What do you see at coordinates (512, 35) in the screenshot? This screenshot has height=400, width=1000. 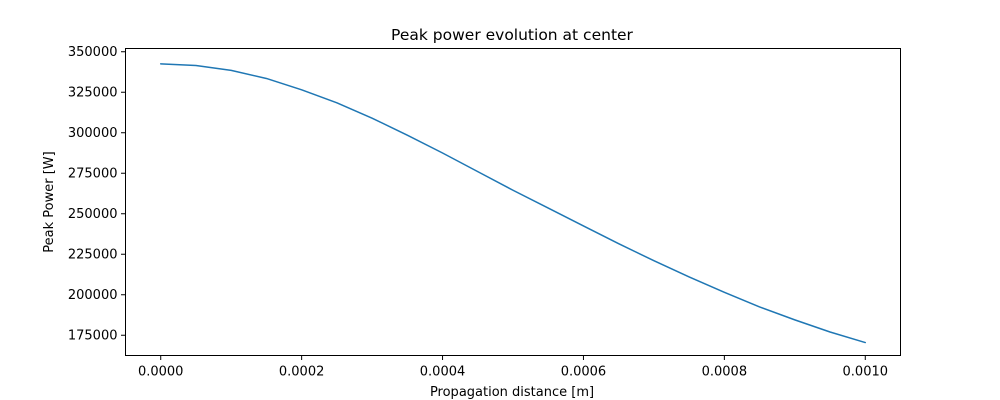 I see `chart-title: Peak power evolution at center` at bounding box center [512, 35].